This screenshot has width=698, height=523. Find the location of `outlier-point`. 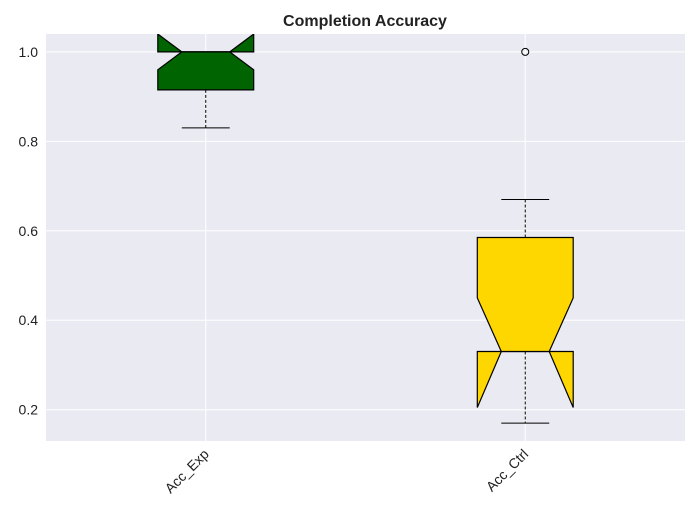

outlier-point is located at coordinates (525, 51).